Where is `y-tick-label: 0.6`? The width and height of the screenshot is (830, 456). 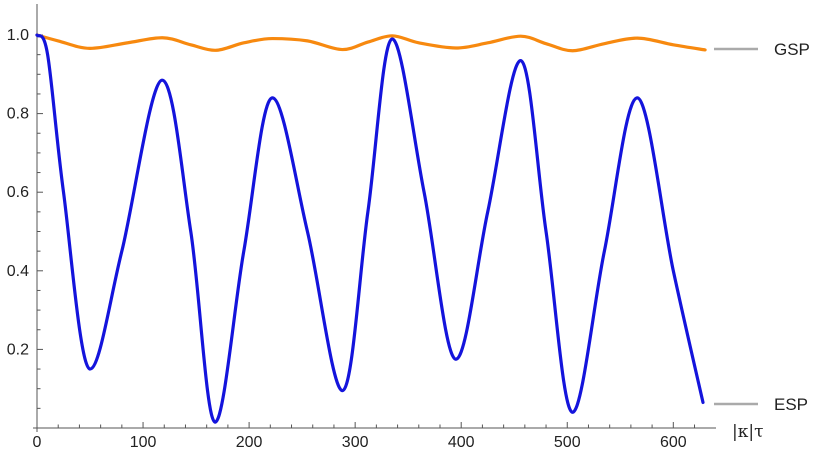
y-tick-label: 0.6 is located at coordinates (18, 192).